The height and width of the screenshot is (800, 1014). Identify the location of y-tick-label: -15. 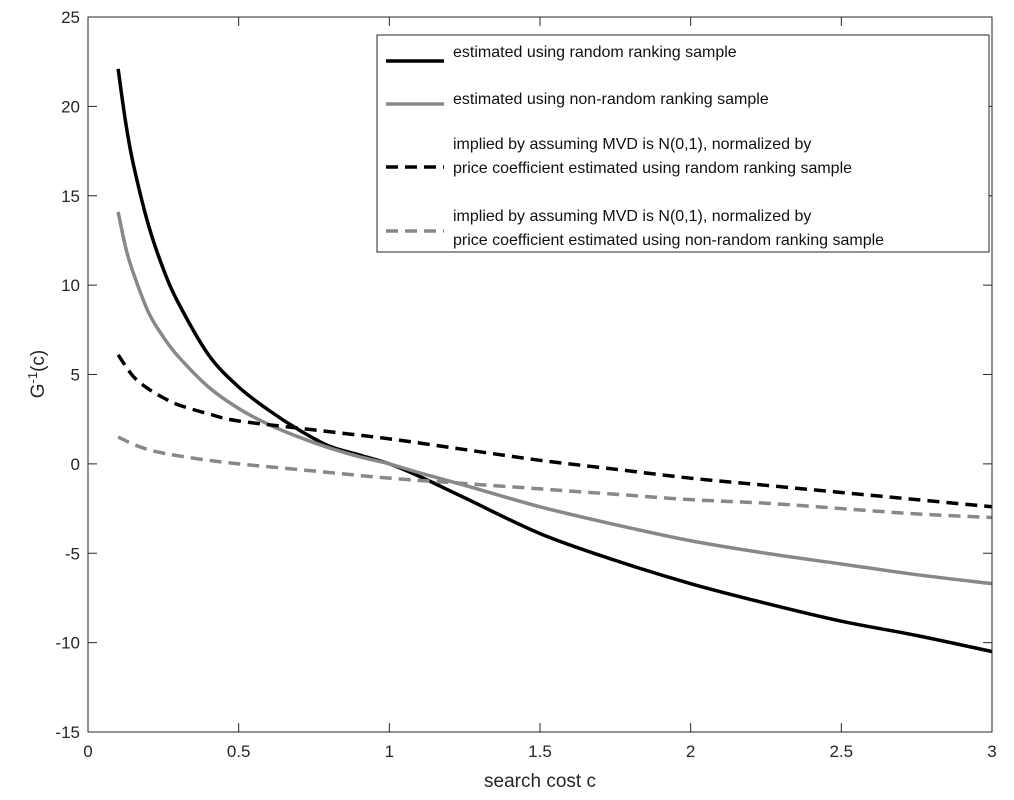
(67, 732).